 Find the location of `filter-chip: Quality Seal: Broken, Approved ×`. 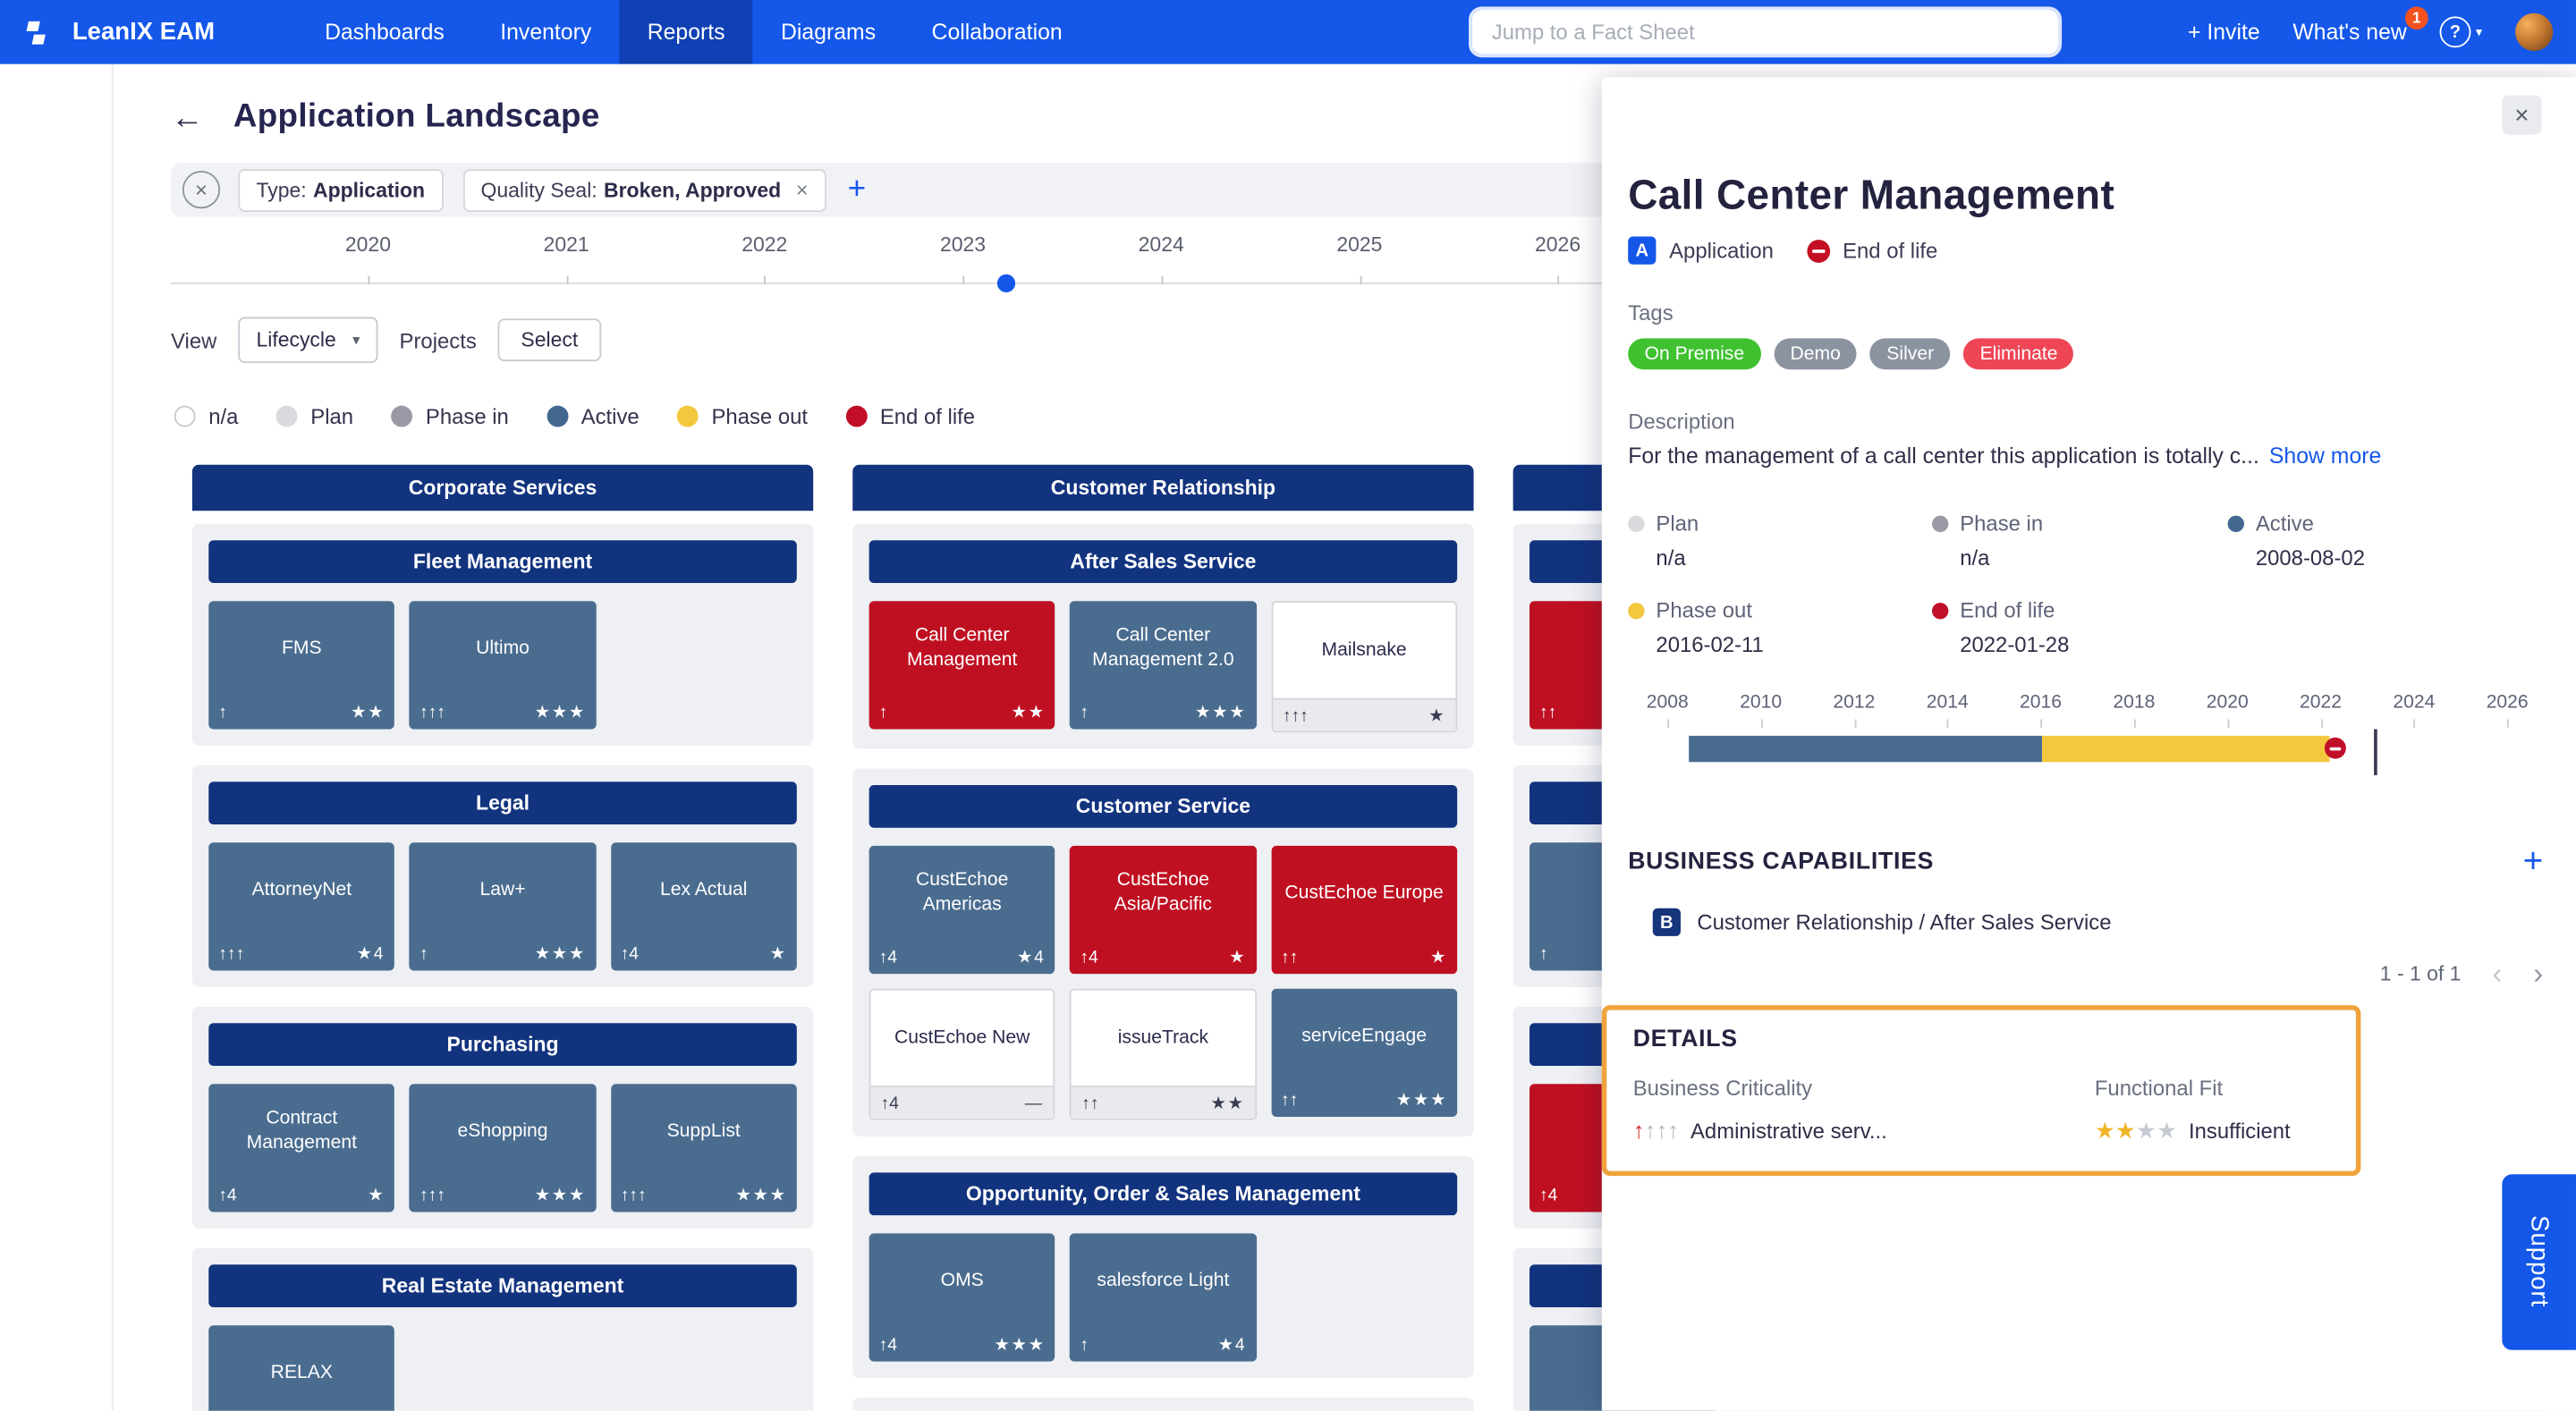

filter-chip: Quality Seal: Broken, Approved × is located at coordinates (644, 190).